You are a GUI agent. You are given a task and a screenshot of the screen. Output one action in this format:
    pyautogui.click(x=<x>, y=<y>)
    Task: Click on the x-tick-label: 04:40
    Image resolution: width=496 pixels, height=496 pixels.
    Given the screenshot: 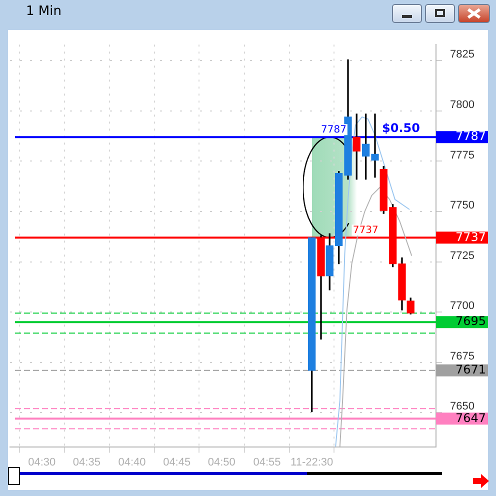 What is the action you would take?
    pyautogui.click(x=132, y=462)
    